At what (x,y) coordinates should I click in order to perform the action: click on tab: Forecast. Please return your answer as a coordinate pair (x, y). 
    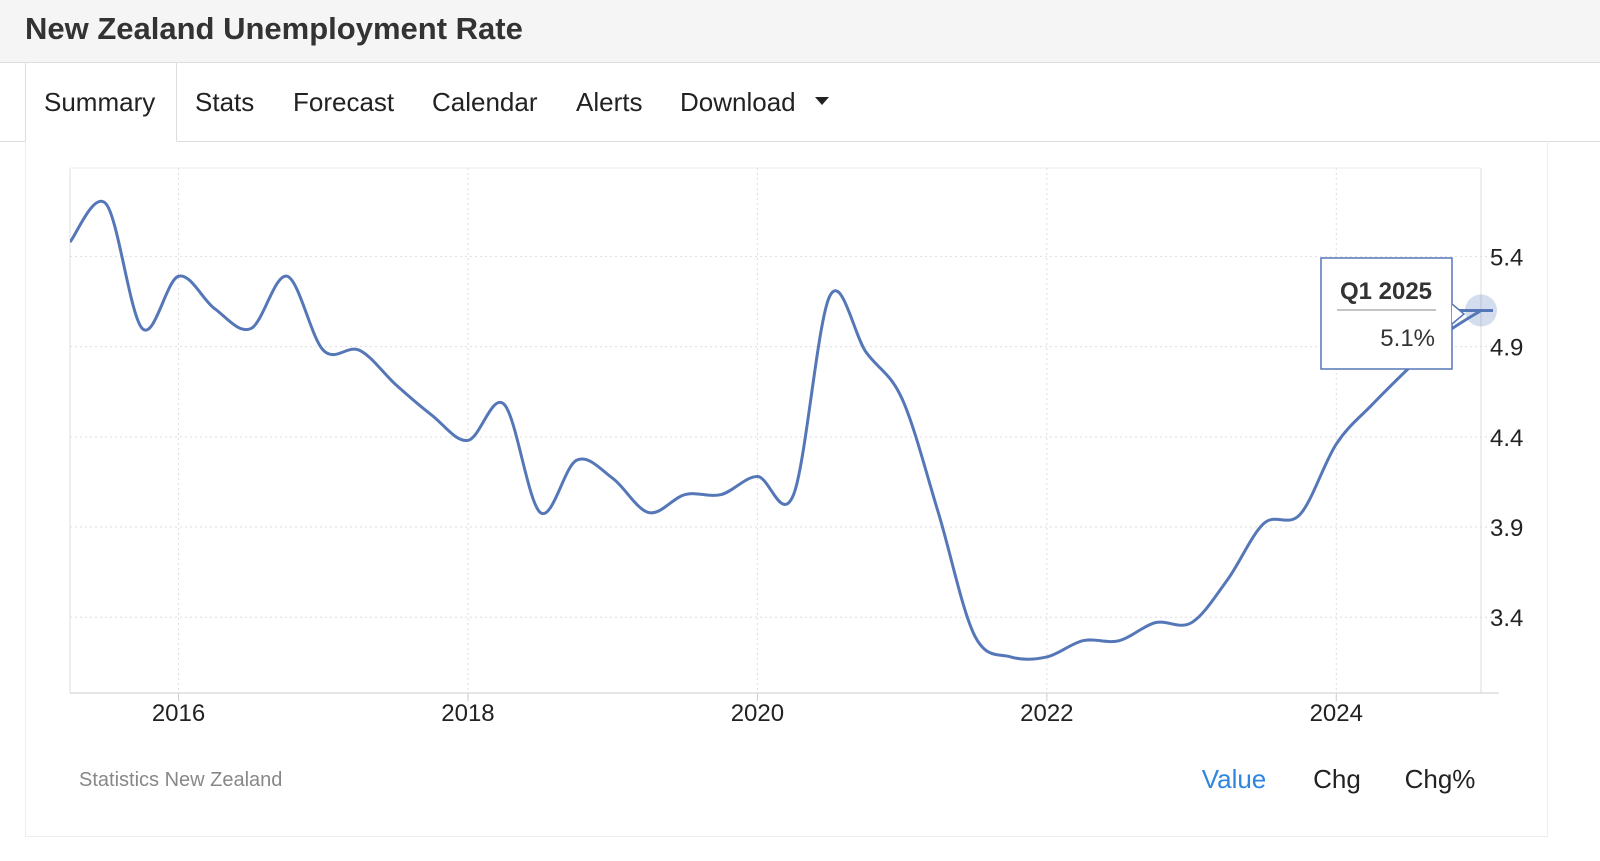
    Looking at the image, I should click on (344, 102).